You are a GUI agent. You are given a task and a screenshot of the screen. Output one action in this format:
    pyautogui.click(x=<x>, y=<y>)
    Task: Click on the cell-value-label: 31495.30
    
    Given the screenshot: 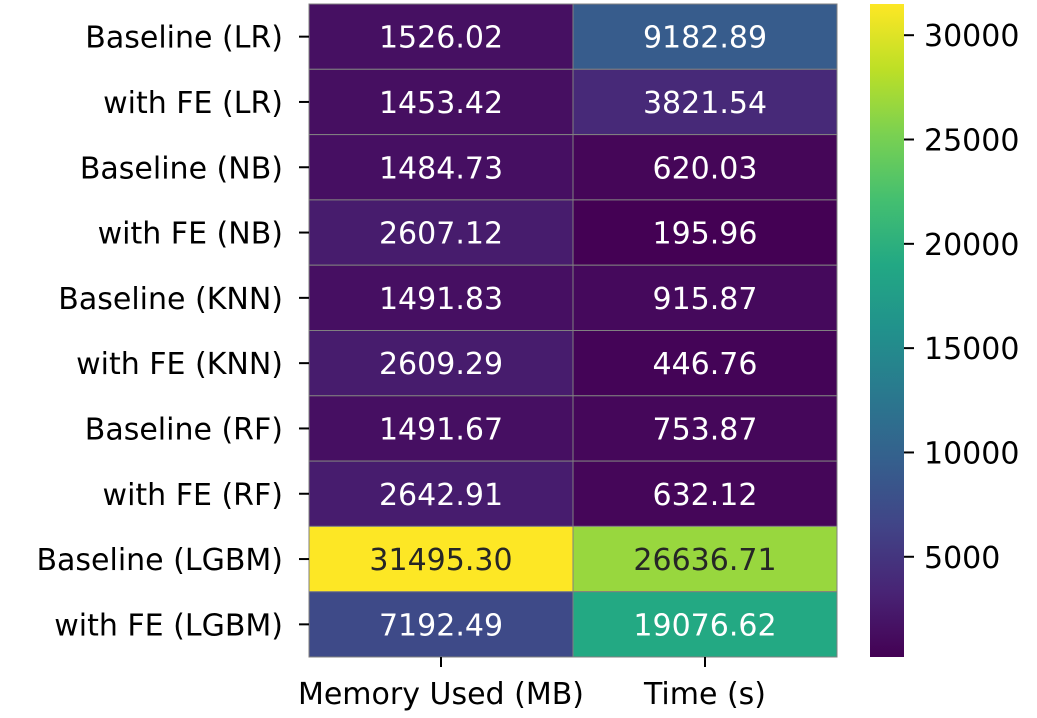 What is the action you would take?
    pyautogui.click(x=440, y=560)
    